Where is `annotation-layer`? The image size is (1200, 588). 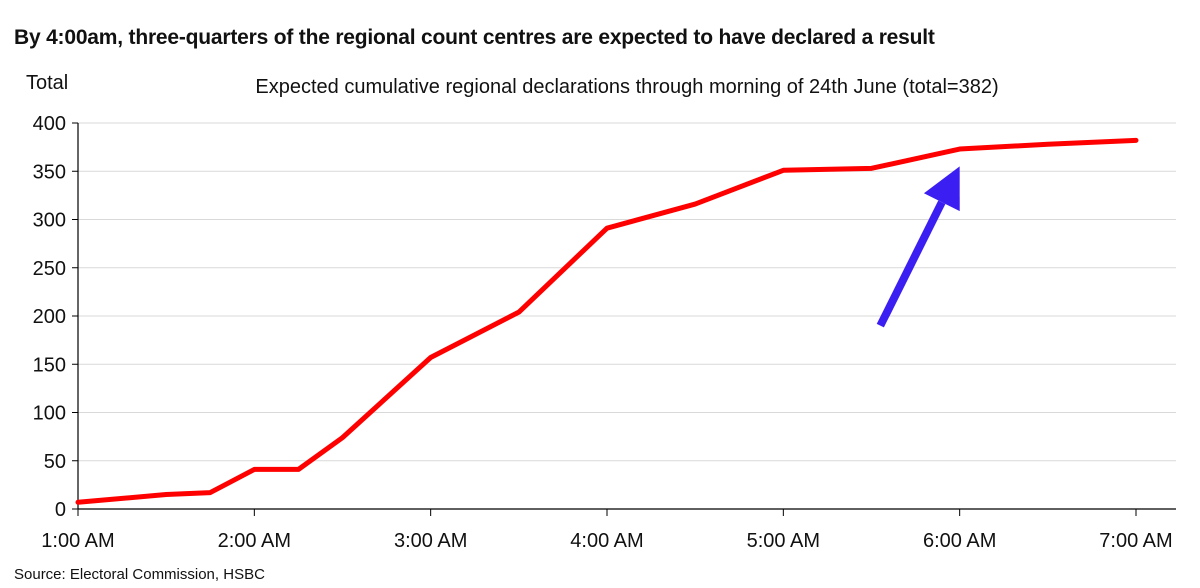
annotation-layer is located at coordinates (918, 247).